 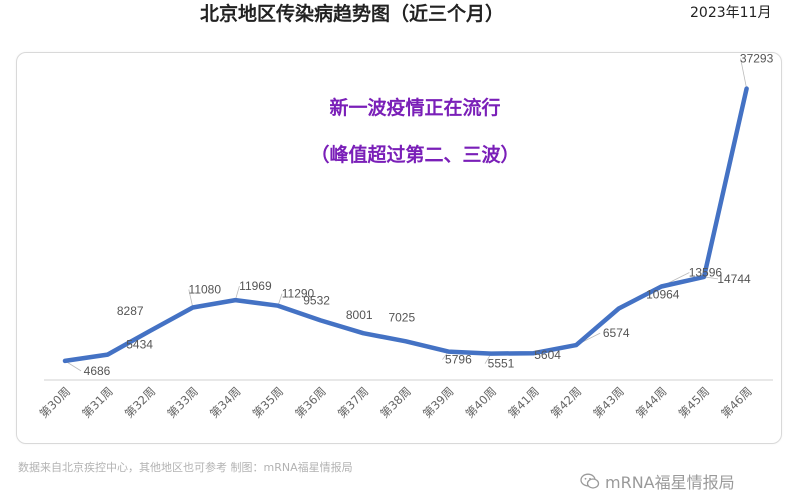 I want to click on data-label: 9532, so click(x=316, y=300).